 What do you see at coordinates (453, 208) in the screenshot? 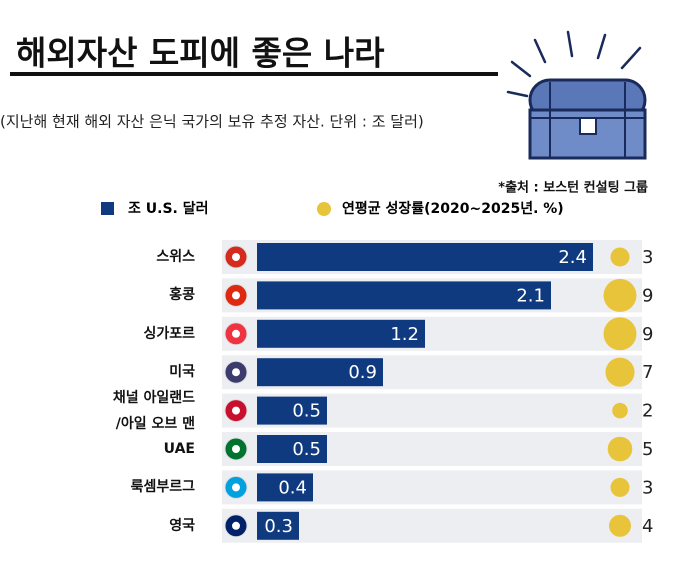
I see `legend-label: 연평균 성장률(2020~2025년. %)` at bounding box center [453, 208].